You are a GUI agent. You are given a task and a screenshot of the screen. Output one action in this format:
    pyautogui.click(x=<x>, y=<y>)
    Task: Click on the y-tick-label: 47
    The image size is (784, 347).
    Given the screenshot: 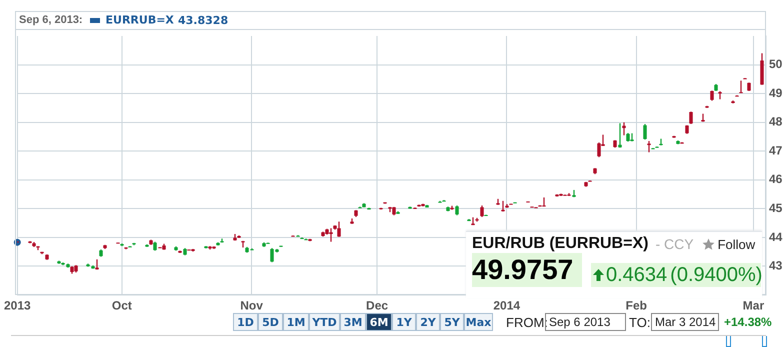 What is the action you would take?
    pyautogui.click(x=776, y=150)
    